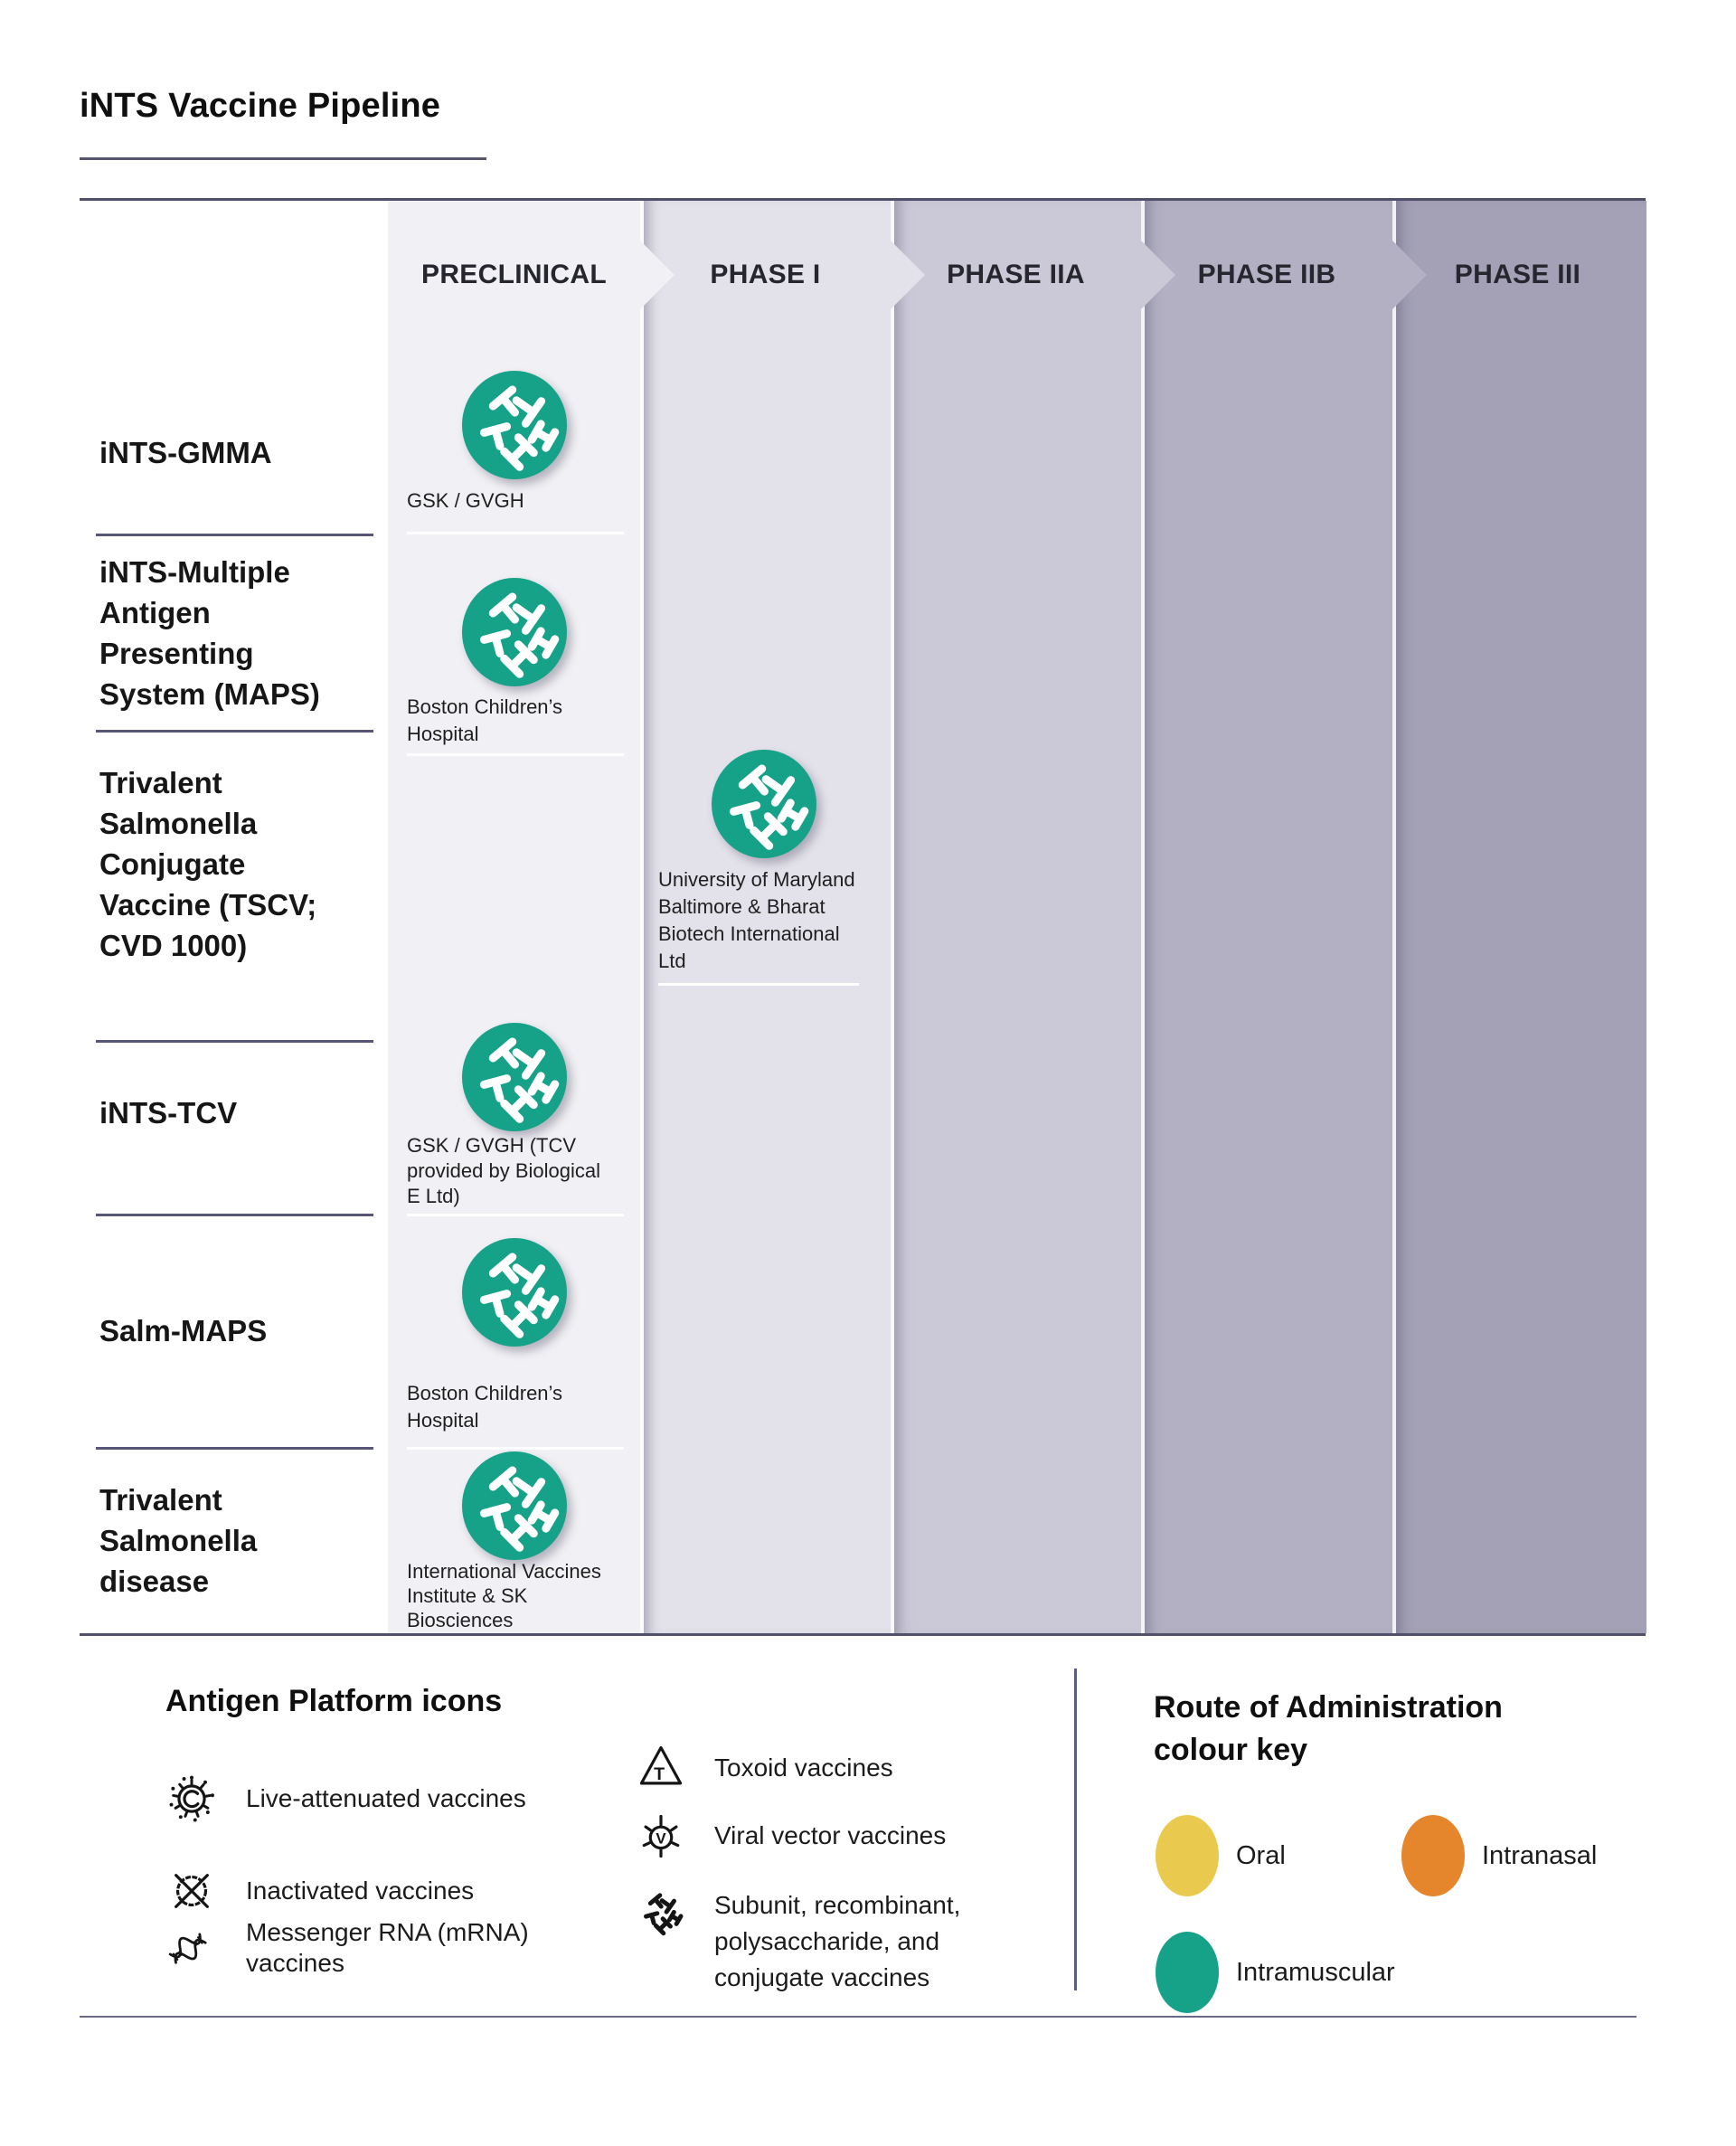  Describe the element at coordinates (169, 1113) in the screenshot. I see `row-label-ints-tcv: iNTS-TCV` at that location.